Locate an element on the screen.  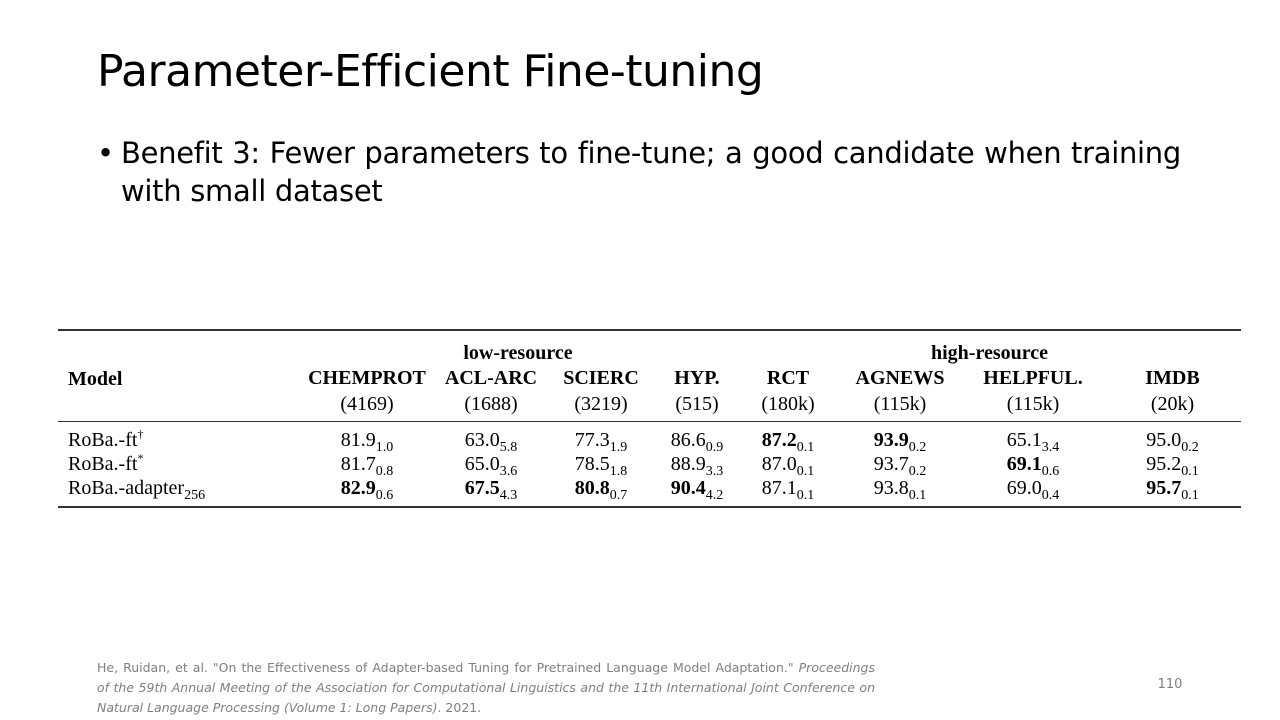
score-cell: 95.00.2 is located at coordinates (1172, 438).